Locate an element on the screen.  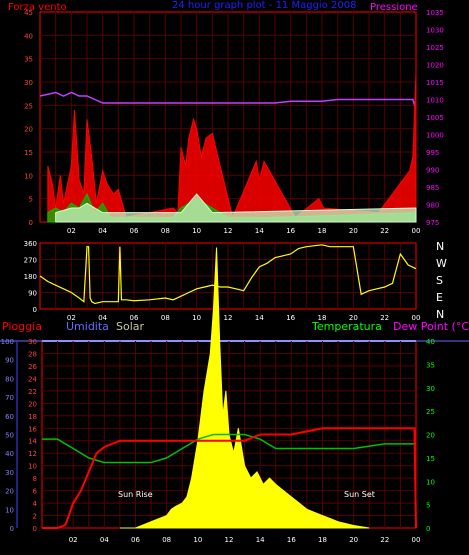
rain-tick-label: 12 is located at coordinates (32, 454).